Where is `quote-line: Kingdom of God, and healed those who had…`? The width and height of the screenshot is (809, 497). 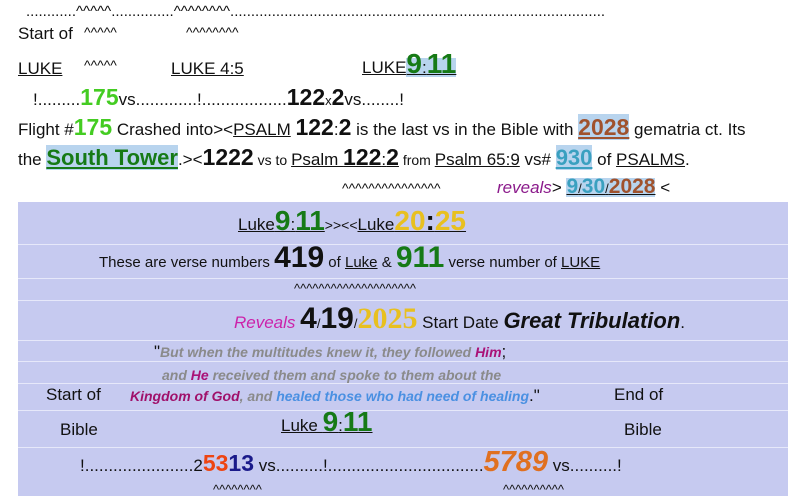
quote-line: Kingdom of God, and healed those who had… is located at coordinates (335, 395).